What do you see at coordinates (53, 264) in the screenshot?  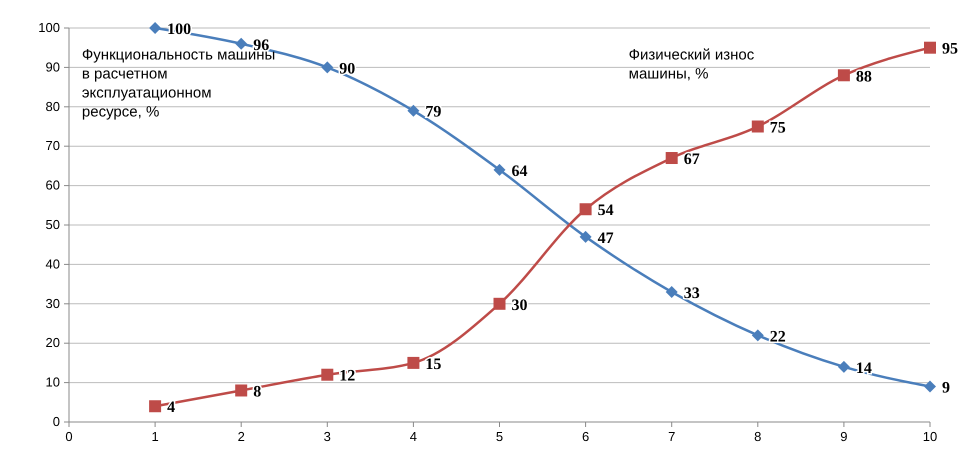 I see `y-tick-label: 40` at bounding box center [53, 264].